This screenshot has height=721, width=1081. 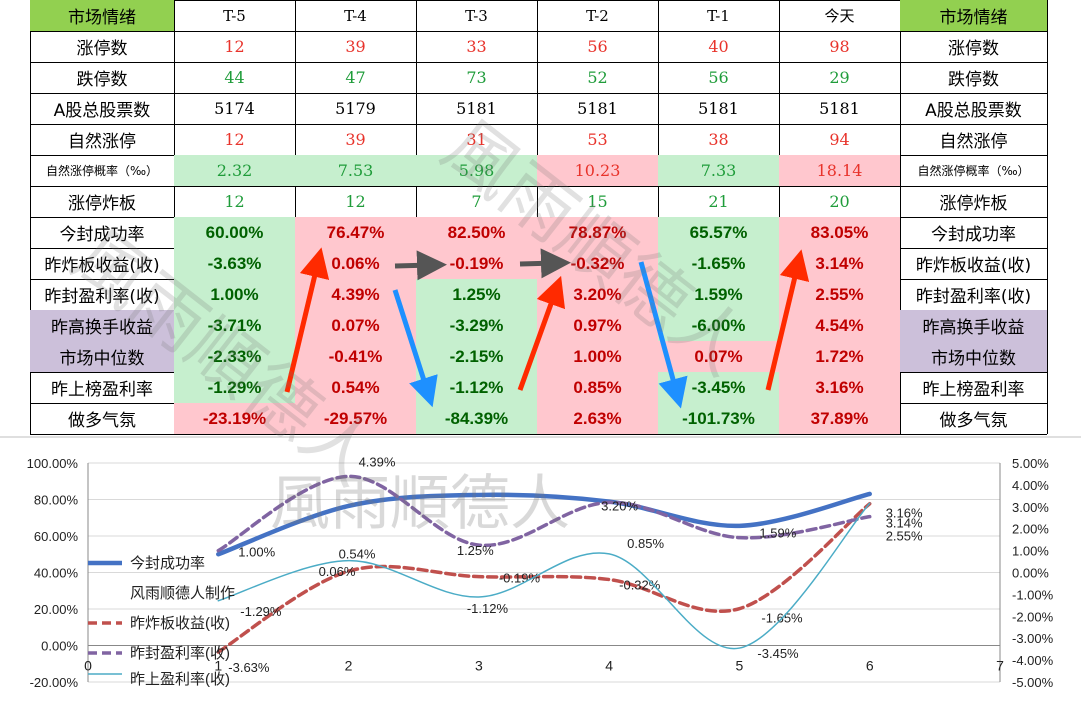 I want to click on column-header: T-3, so click(x=476, y=15).